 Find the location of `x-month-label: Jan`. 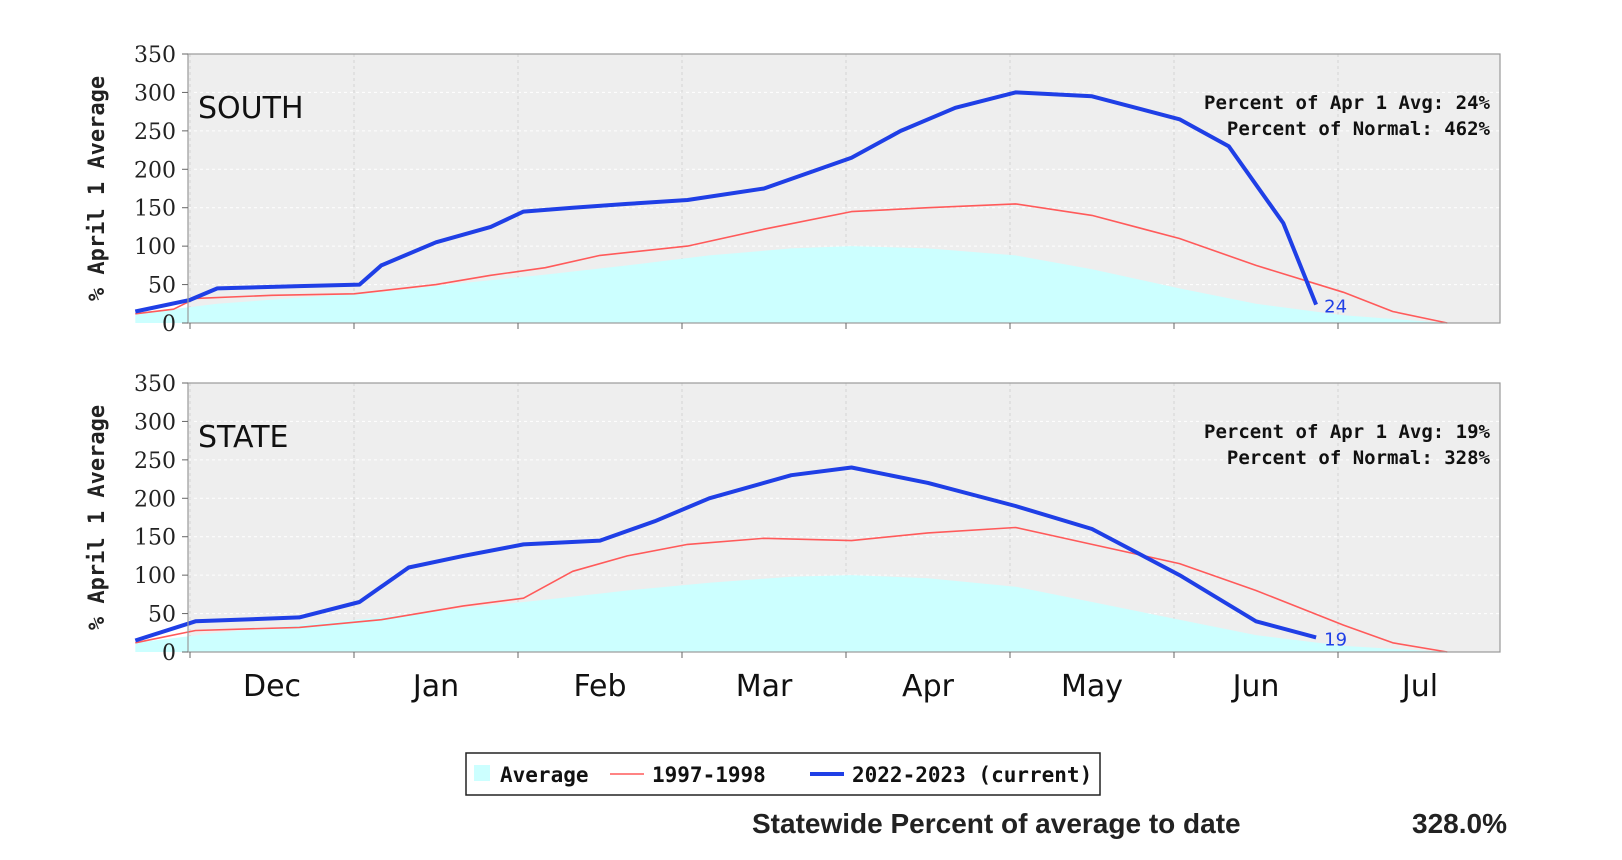

x-month-label: Jan is located at coordinates (435, 686).